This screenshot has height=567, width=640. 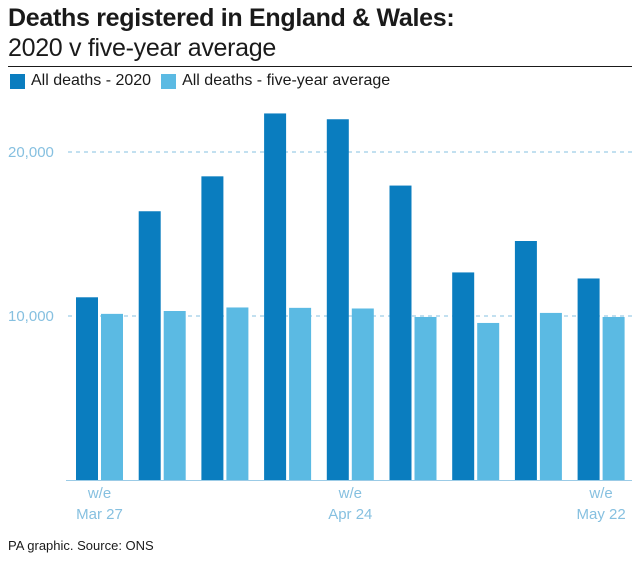 What do you see at coordinates (81, 545) in the screenshot?
I see `source-note: PA graphic. Source: ONS` at bounding box center [81, 545].